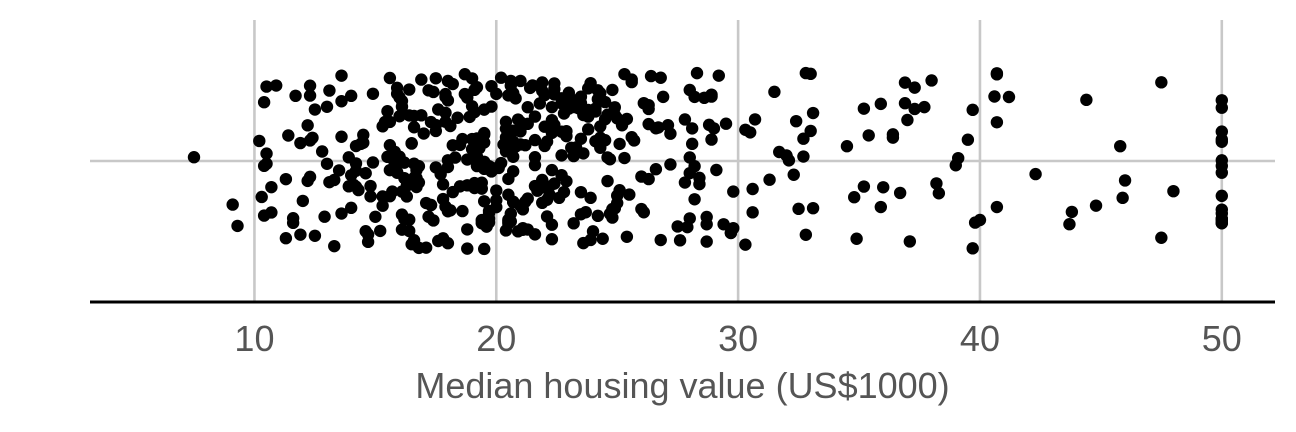 The image size is (1296, 432). I want to click on x-tick-label-10: 10, so click(254, 338).